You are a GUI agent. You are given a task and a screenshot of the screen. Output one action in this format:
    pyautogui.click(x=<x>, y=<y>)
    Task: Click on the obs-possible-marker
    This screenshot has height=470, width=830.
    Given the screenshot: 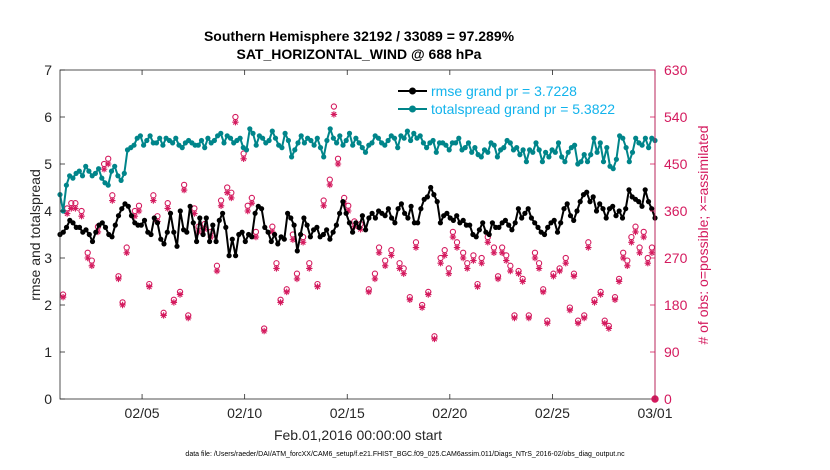 What is the action you would take?
    pyautogui.click(x=334, y=106)
    